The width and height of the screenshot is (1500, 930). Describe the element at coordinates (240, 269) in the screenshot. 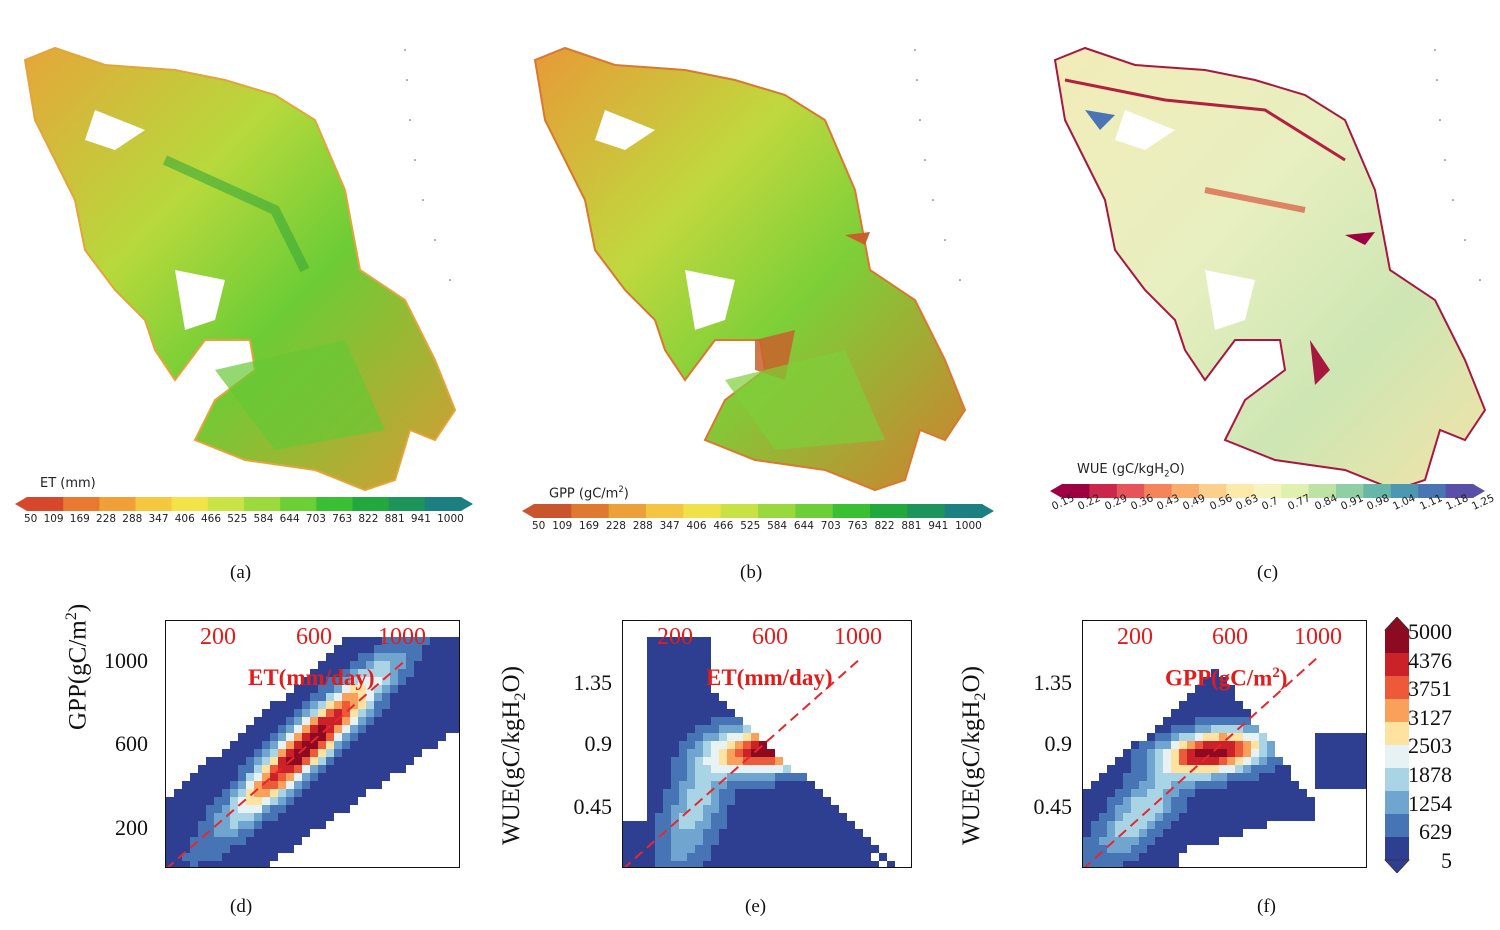

I see `map-a` at that location.